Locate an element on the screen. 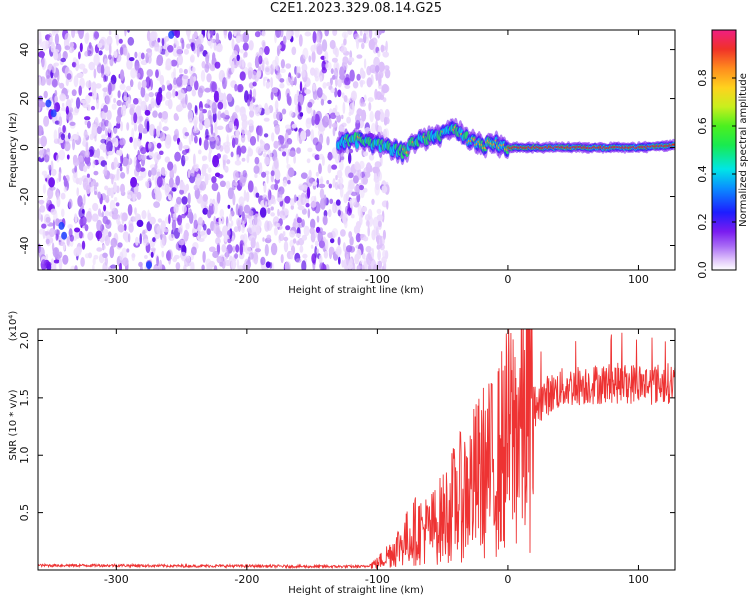 This screenshot has height=600, width=750. snr-x-axis-label: Height of straight line (km) is located at coordinates (356, 590).